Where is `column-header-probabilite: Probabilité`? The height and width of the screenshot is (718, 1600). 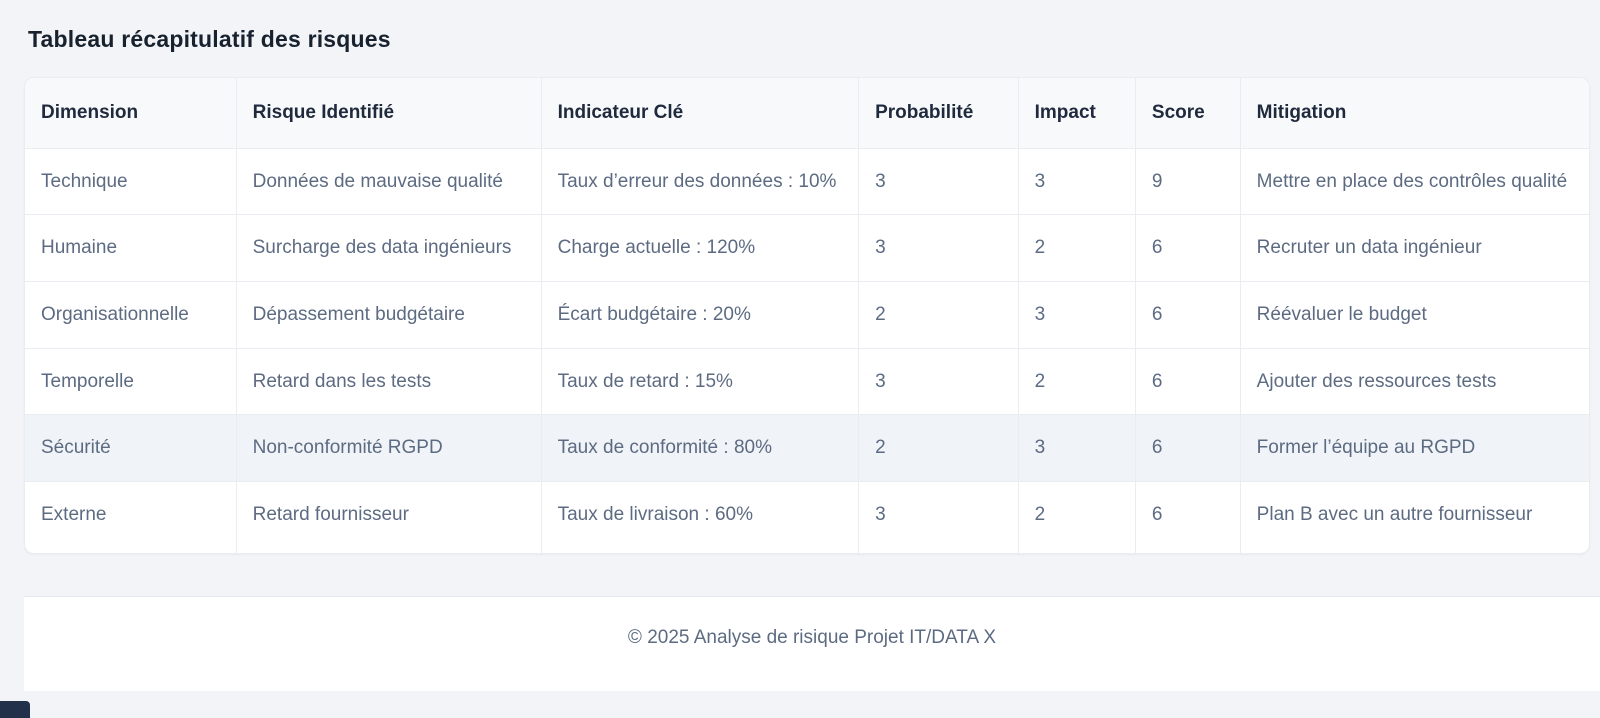 column-header-probabilite: Probabilité is located at coordinates (938, 113).